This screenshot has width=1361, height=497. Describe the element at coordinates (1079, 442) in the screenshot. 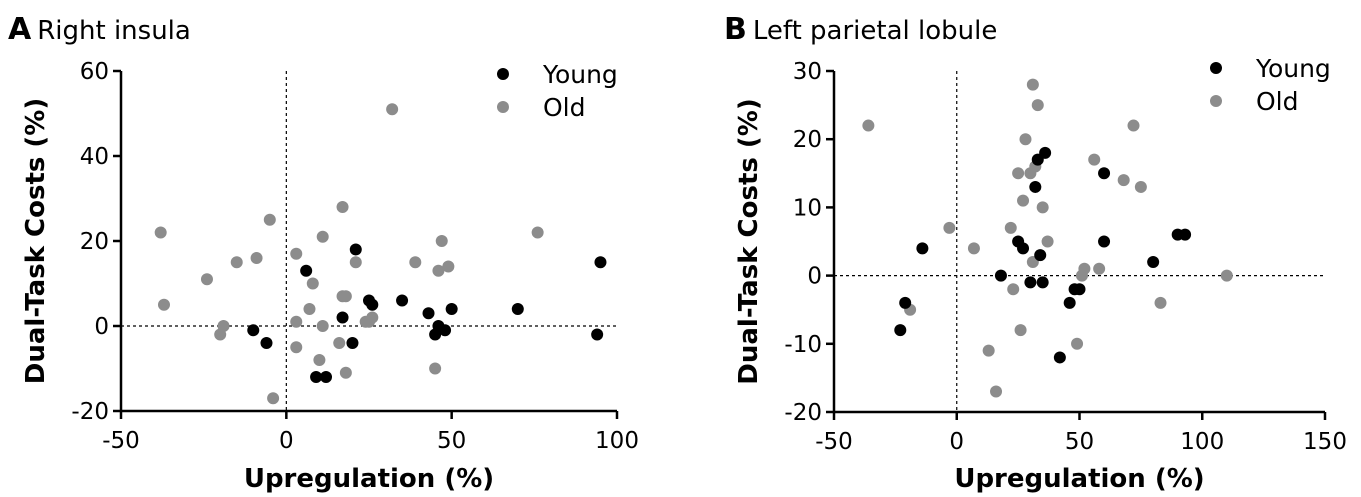

I see `chart-b-x-tick-label: 50` at that location.